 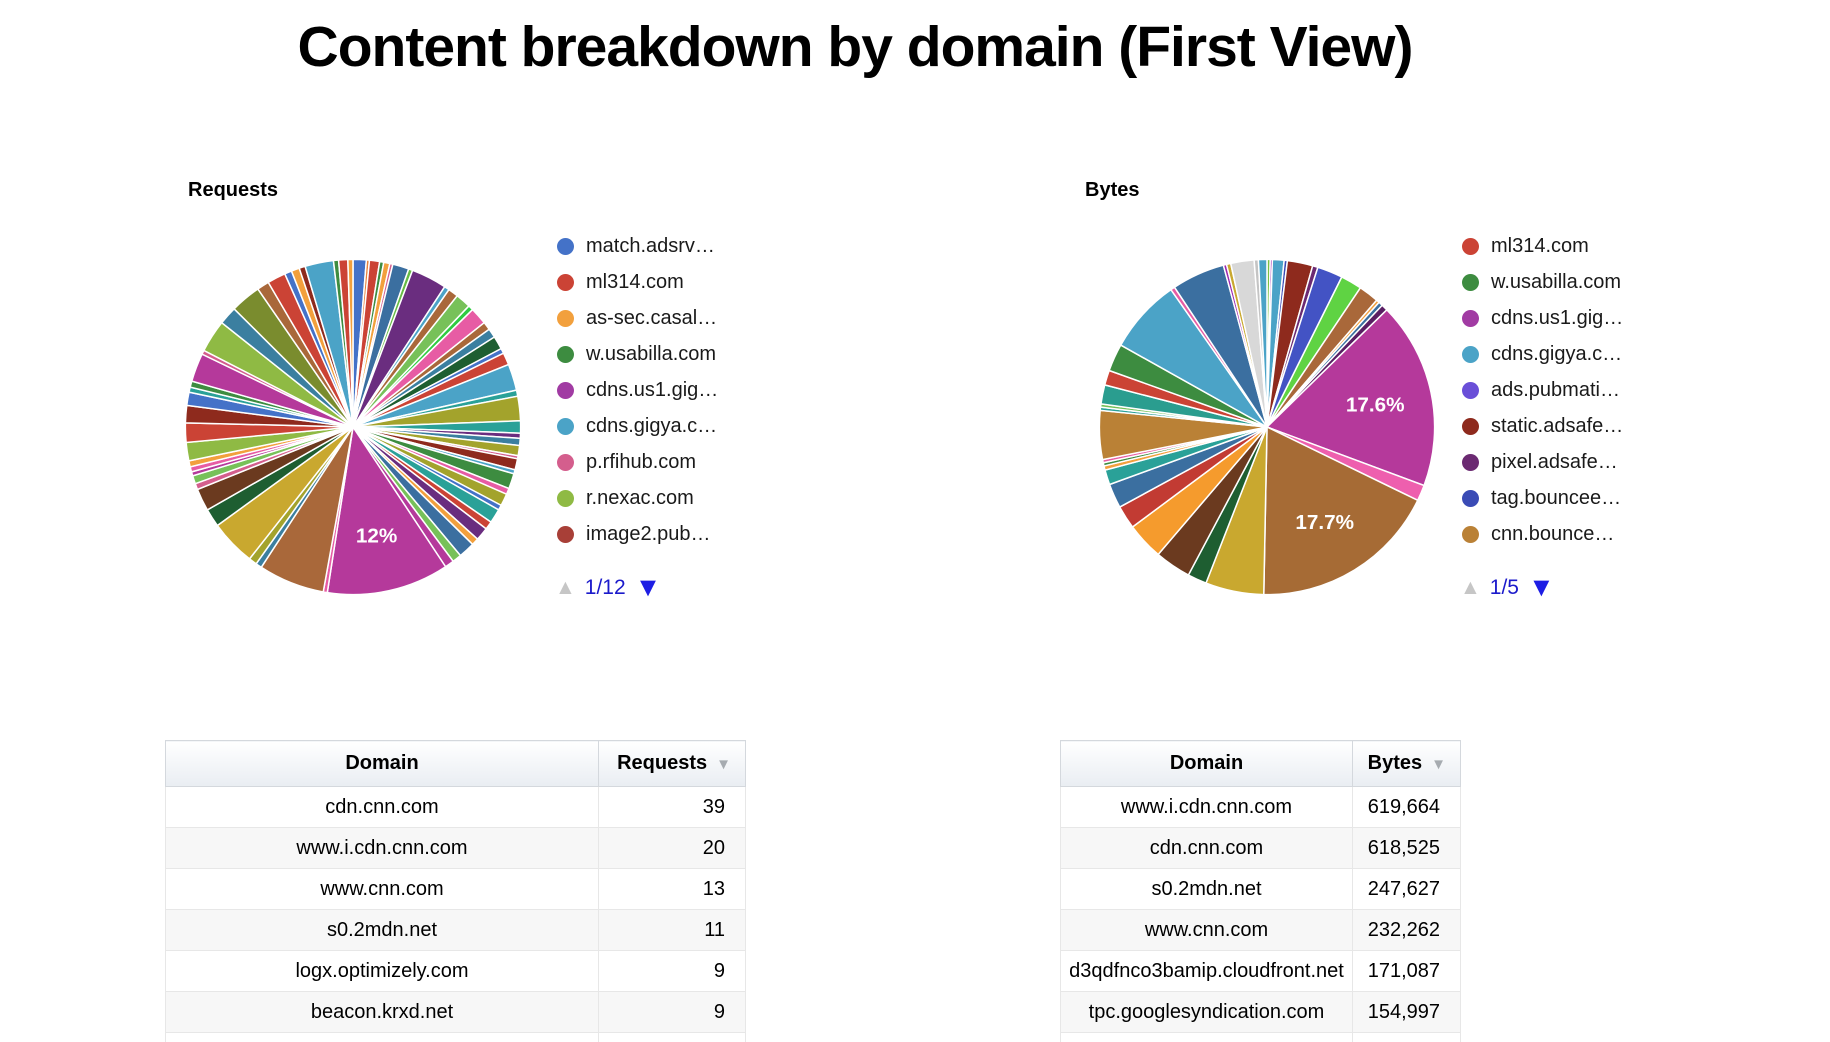 I want to click on bytes-chart-title: Bytes, so click(x=1112, y=190).